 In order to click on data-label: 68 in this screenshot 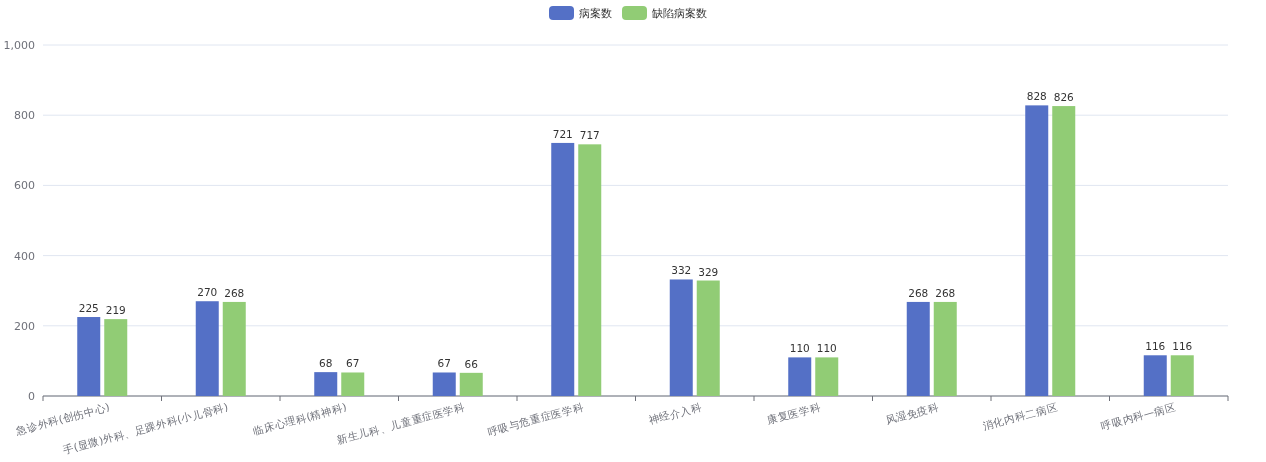, I will do `click(326, 363)`.